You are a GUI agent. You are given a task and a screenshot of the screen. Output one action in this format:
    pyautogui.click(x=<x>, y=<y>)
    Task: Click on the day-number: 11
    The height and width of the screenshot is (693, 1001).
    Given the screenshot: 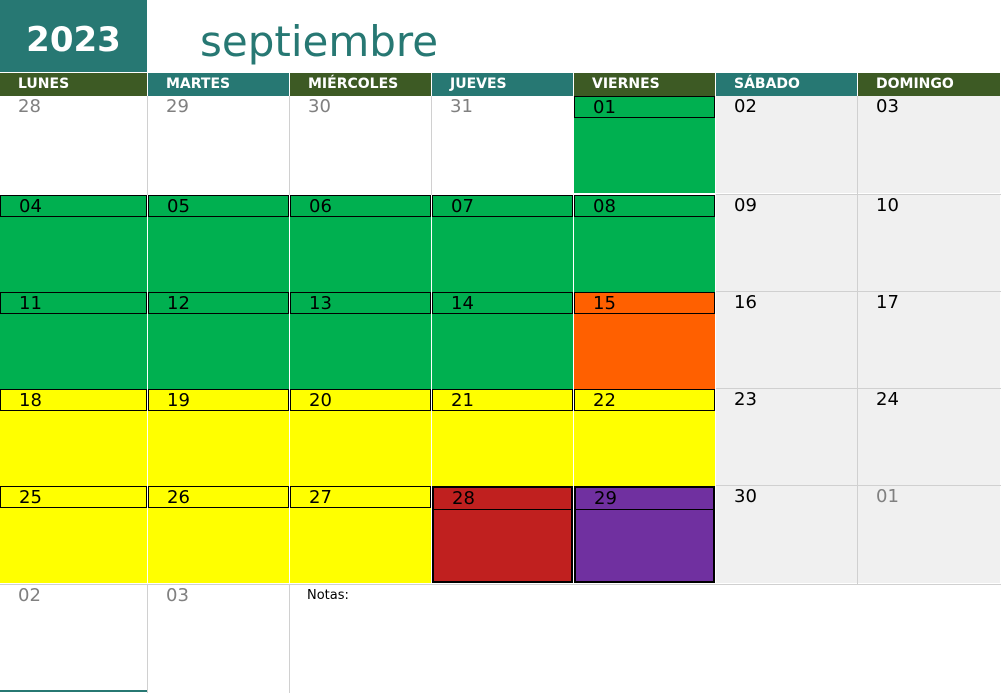 What is the action you would take?
    pyautogui.click(x=73, y=303)
    